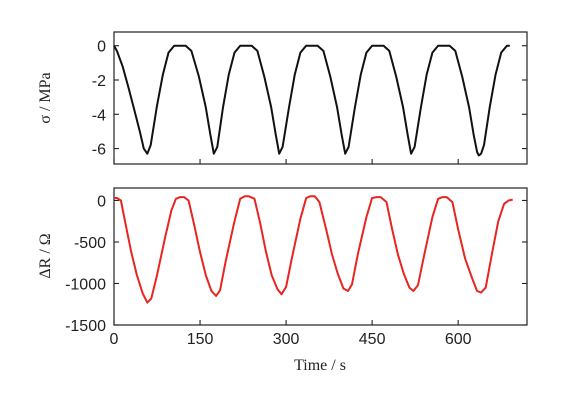  What do you see at coordinates (99, 81) in the screenshot?
I see `y-tick-label: -2` at bounding box center [99, 81].